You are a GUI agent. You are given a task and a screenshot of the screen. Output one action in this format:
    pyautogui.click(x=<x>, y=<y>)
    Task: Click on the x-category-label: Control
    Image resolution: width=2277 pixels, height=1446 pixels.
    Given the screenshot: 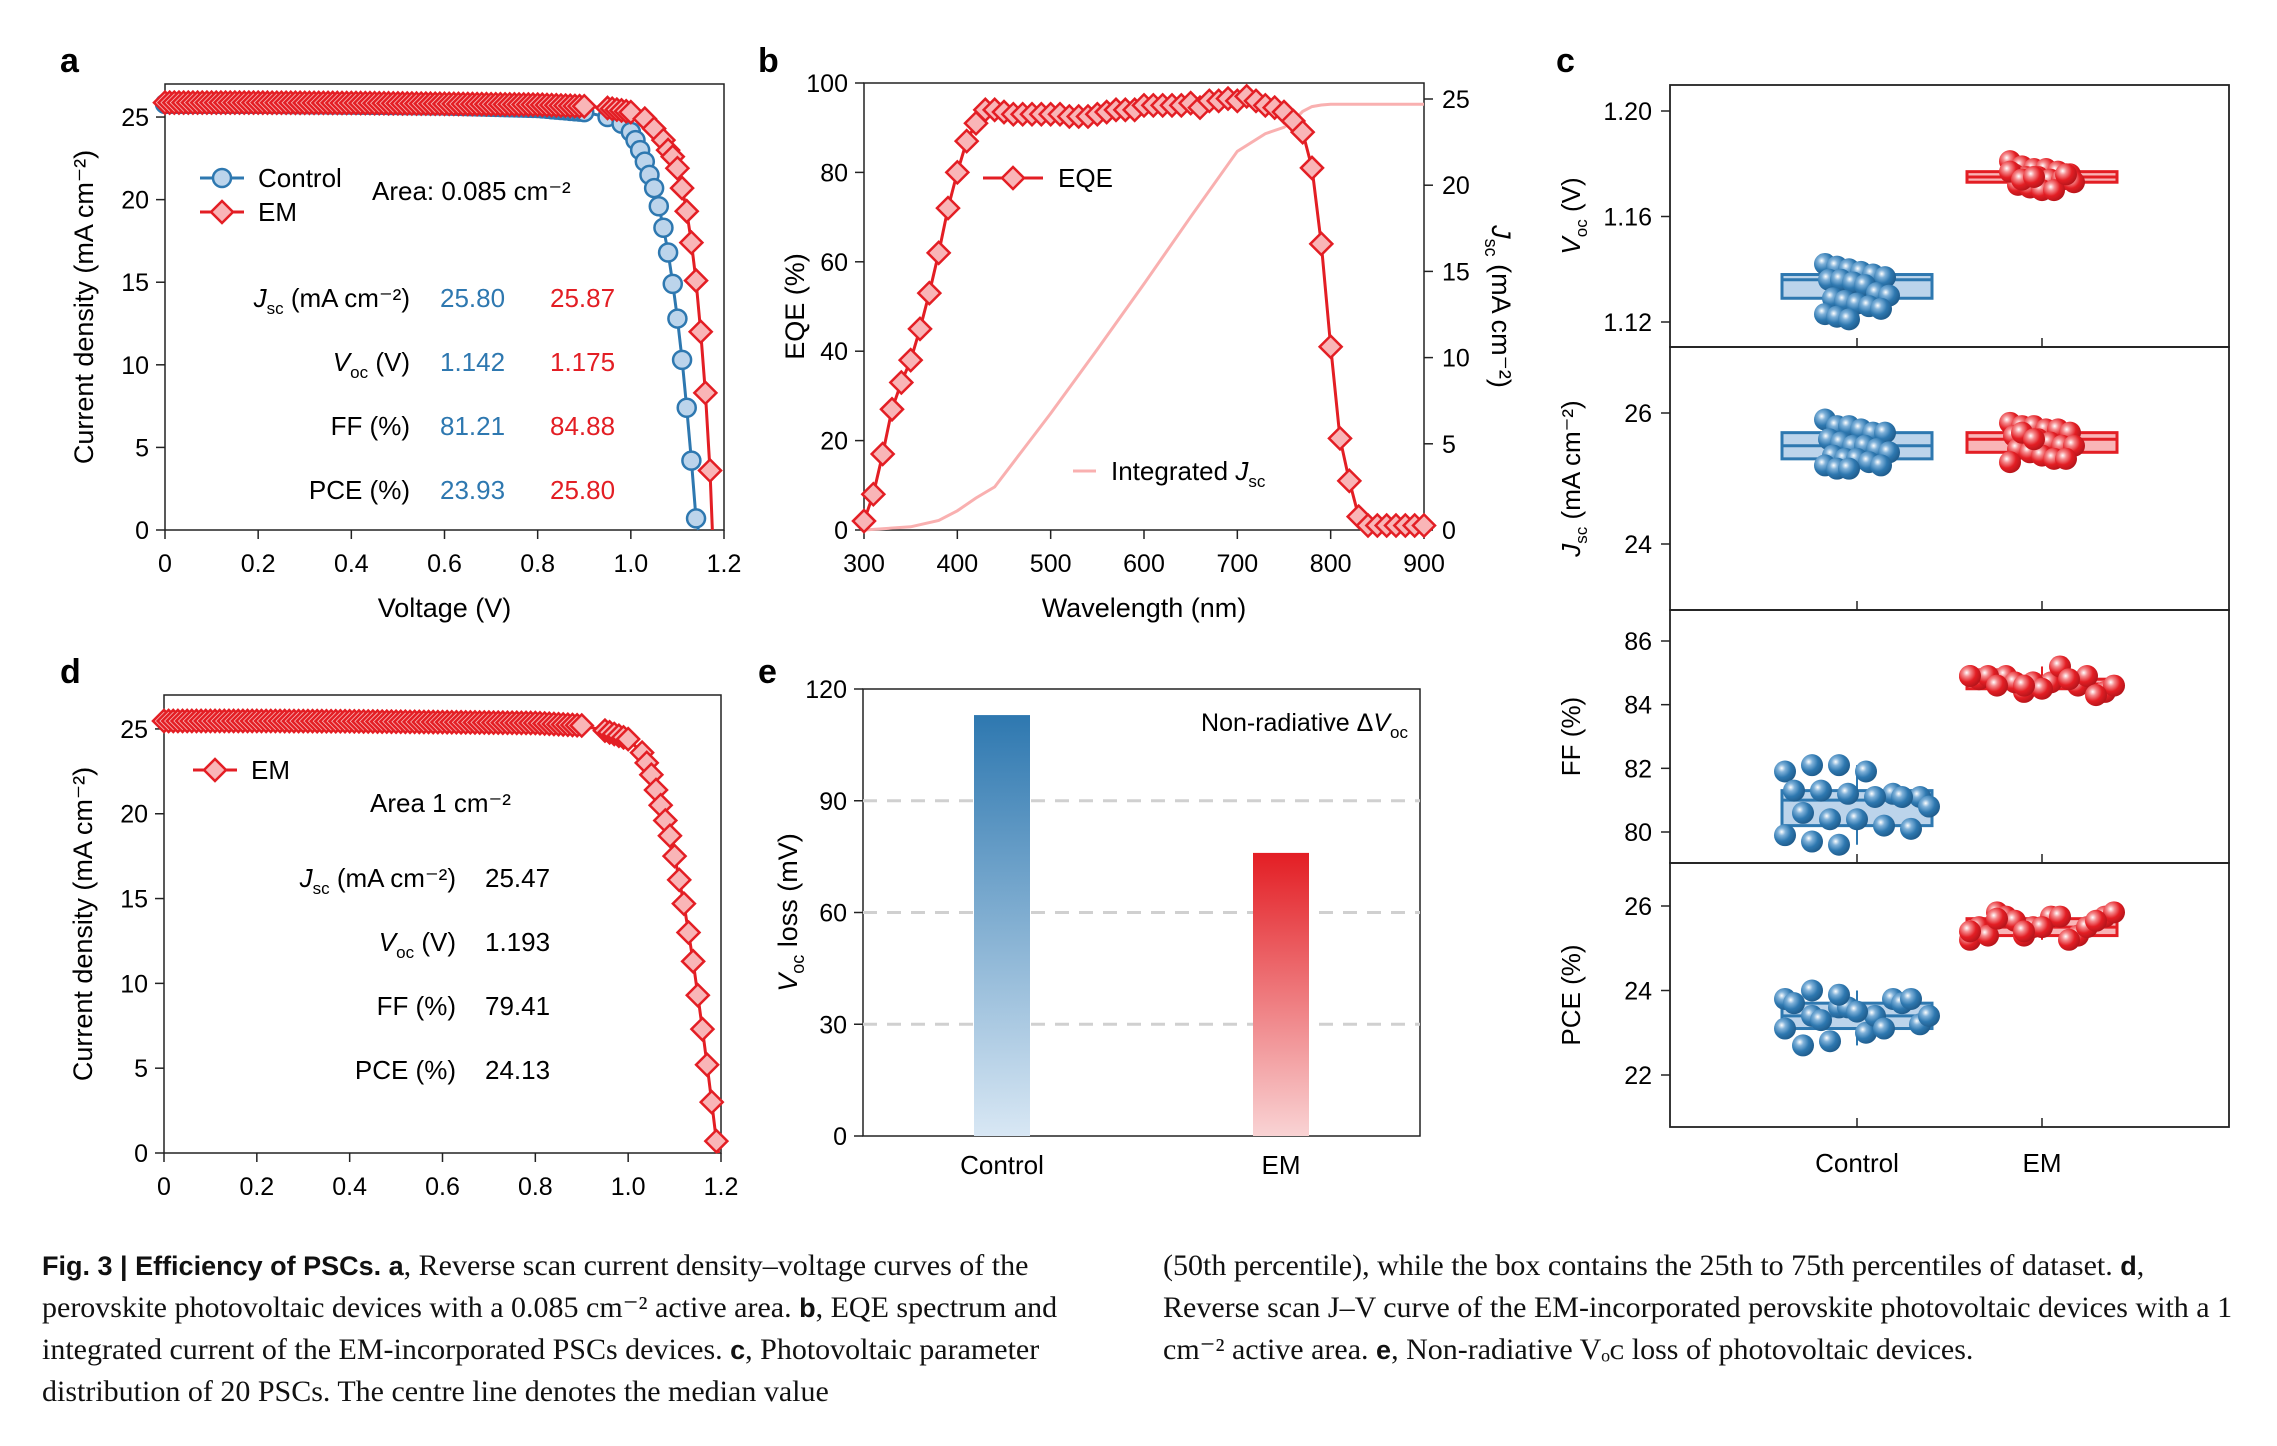 What is the action you would take?
    pyautogui.click(x=1857, y=1163)
    